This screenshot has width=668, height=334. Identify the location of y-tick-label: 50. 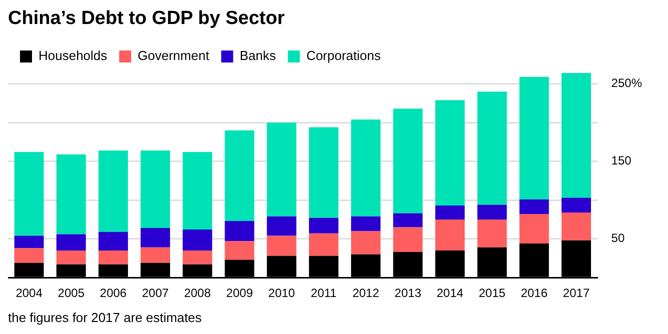
(618, 238).